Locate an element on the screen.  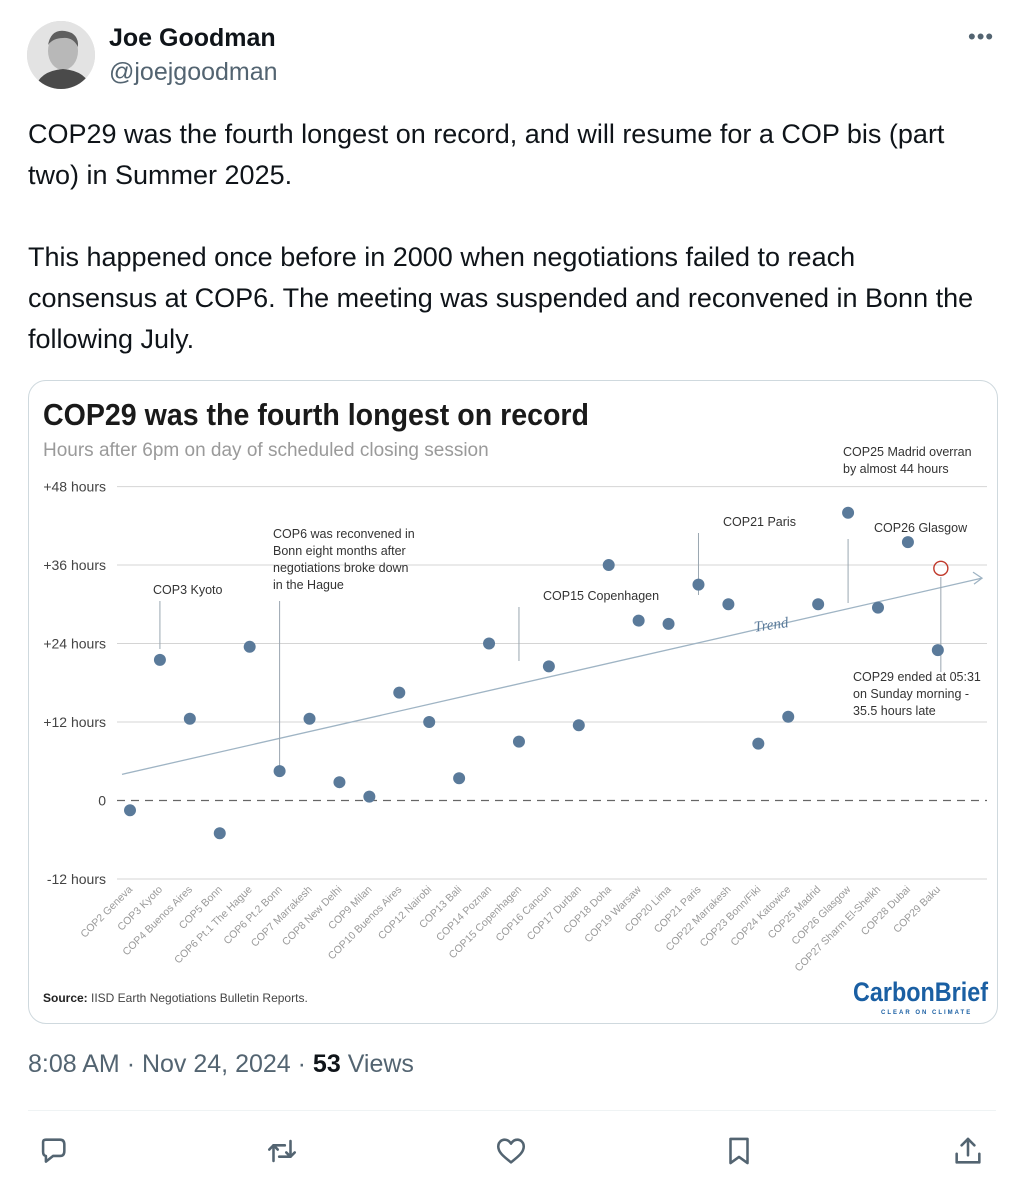
tweet-meta: 8:08 AM · Nov 24, 2024 · 53 Views is located at coordinates (221, 1064).